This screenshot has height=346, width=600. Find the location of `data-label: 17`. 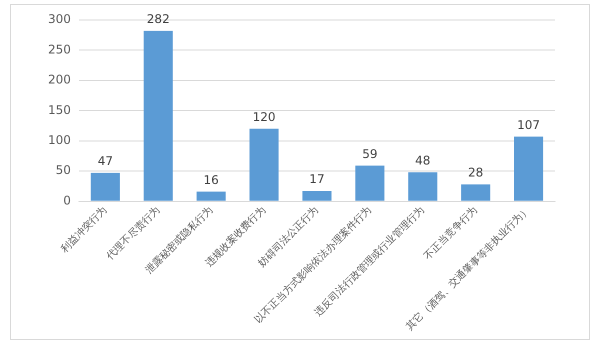

data-label: 17 is located at coordinates (317, 179).